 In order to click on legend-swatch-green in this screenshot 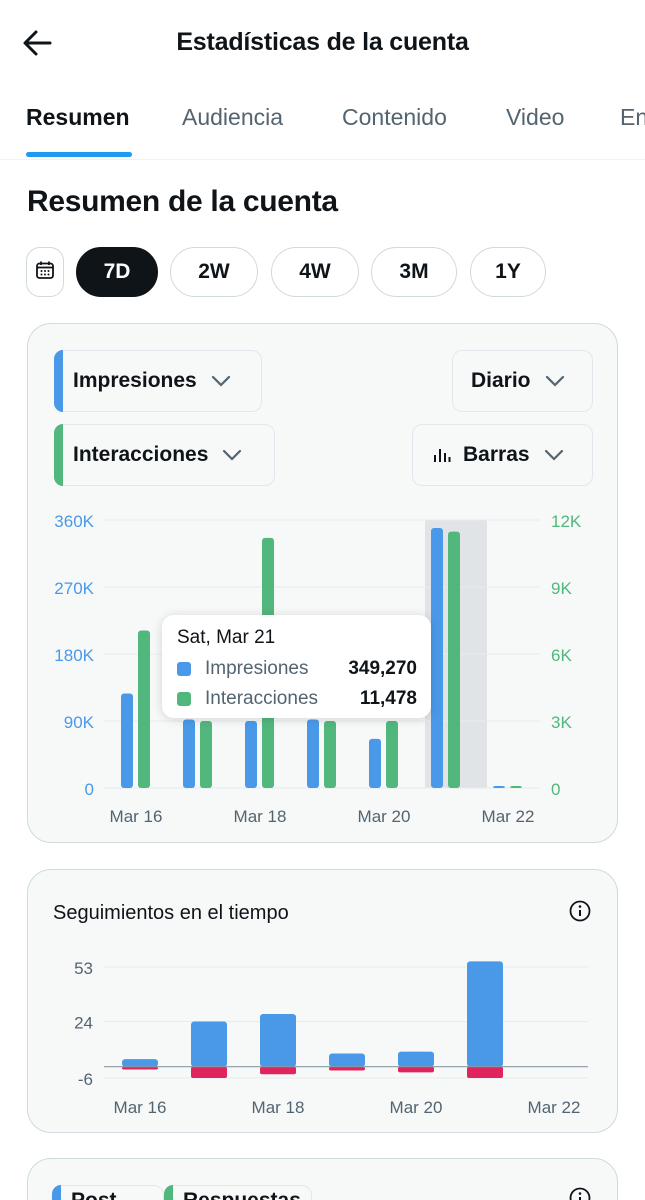, I will do `click(184, 699)`.